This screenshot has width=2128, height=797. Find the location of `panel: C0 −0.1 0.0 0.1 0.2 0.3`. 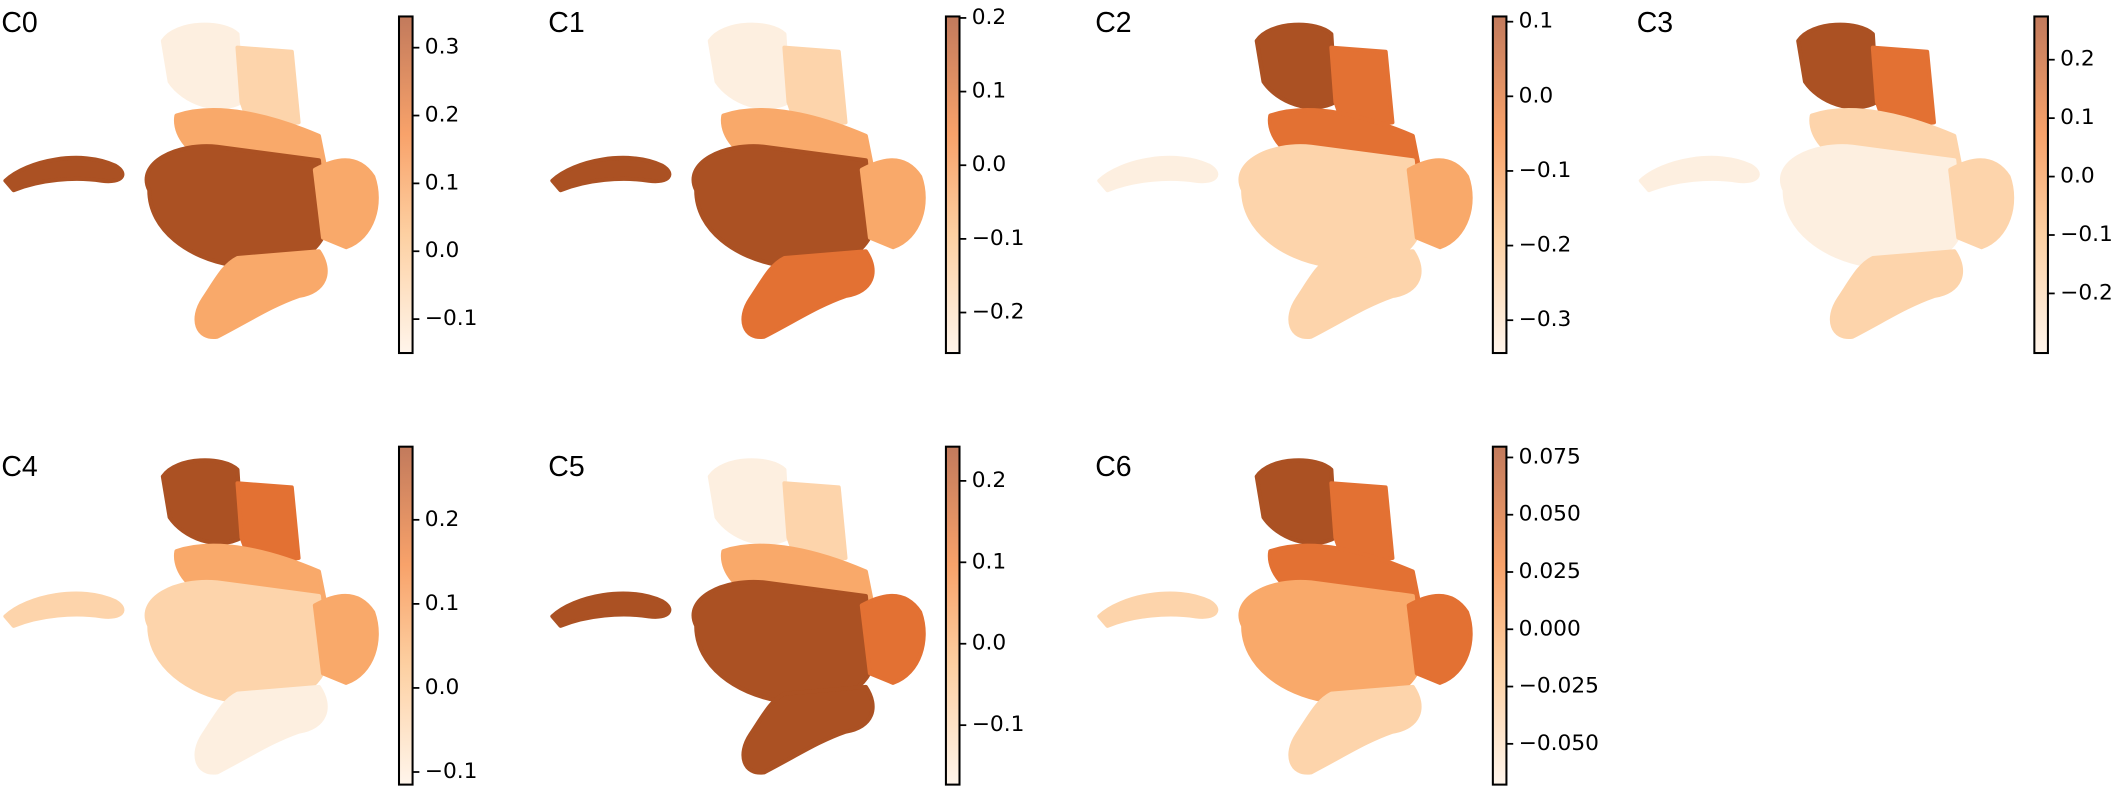

panel: C0 −0.1 0.0 0.1 0.2 0.3 is located at coordinates (239, 181).